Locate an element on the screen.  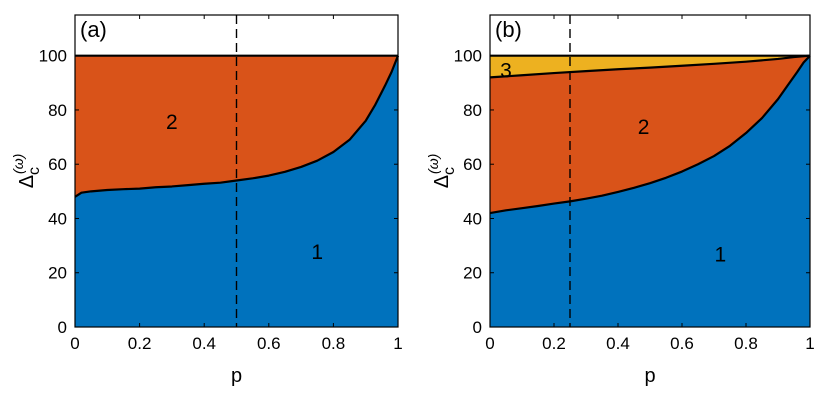
panel-label: (a) is located at coordinates (93, 29).